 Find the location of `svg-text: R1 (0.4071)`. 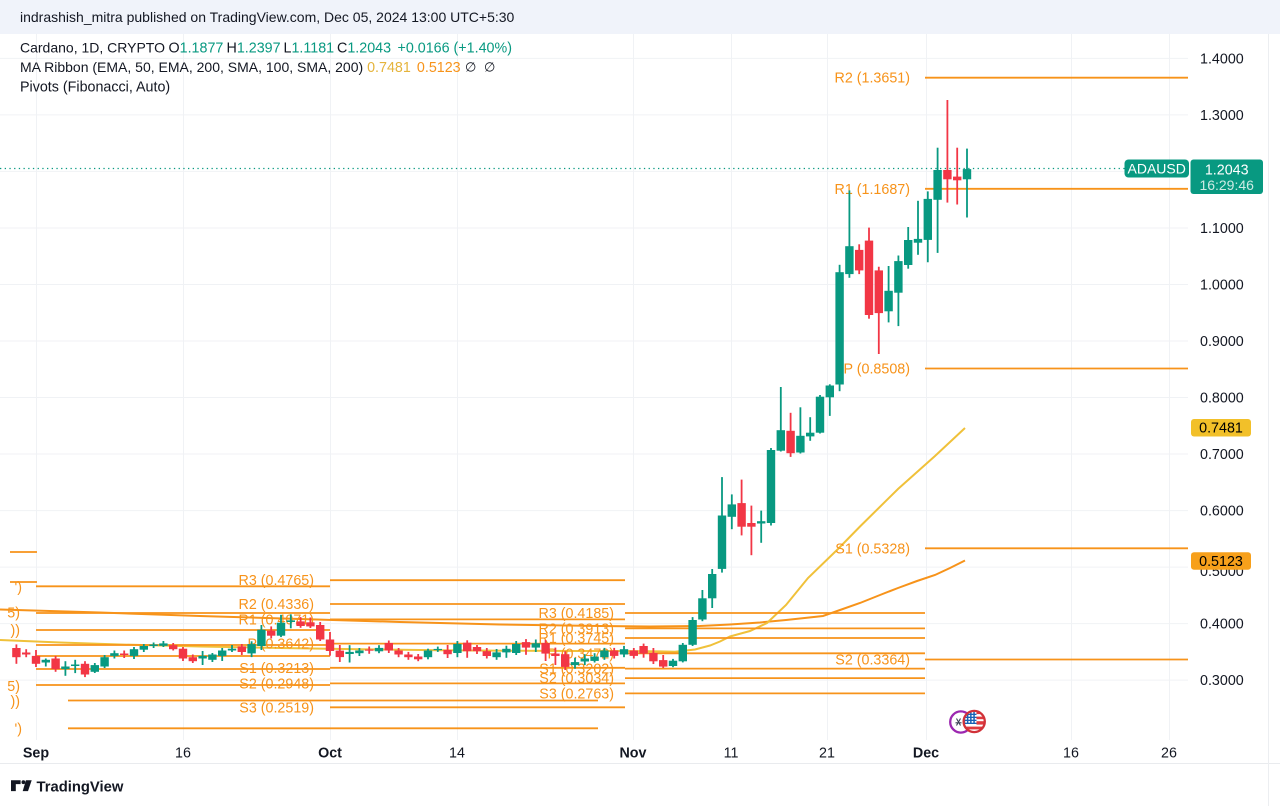

svg-text: R1 (0.4071) is located at coordinates (277, 620).